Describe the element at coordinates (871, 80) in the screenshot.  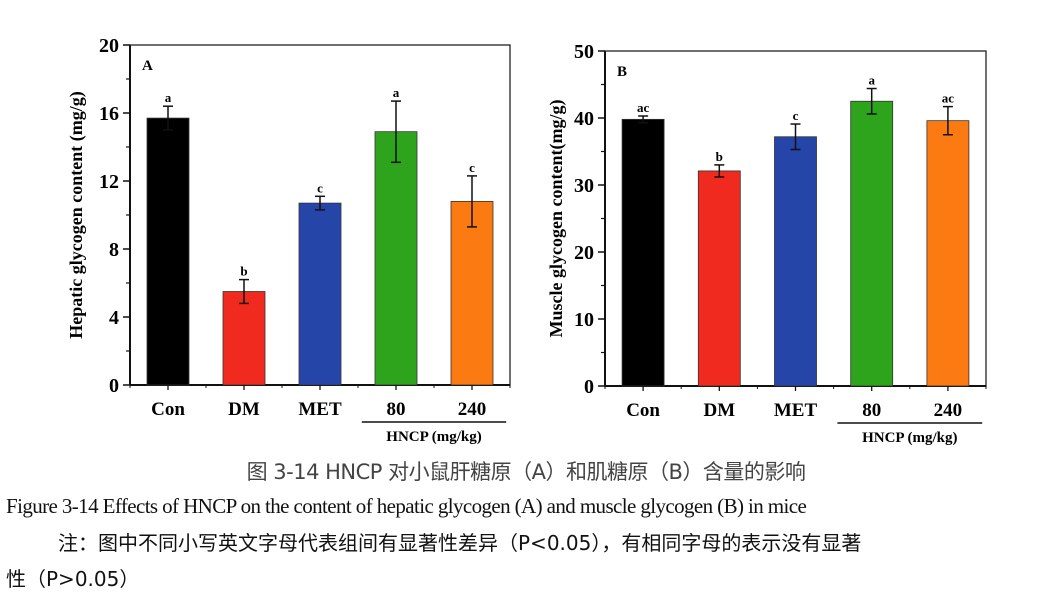
I see `panel-b-significance-letter: a` at that location.